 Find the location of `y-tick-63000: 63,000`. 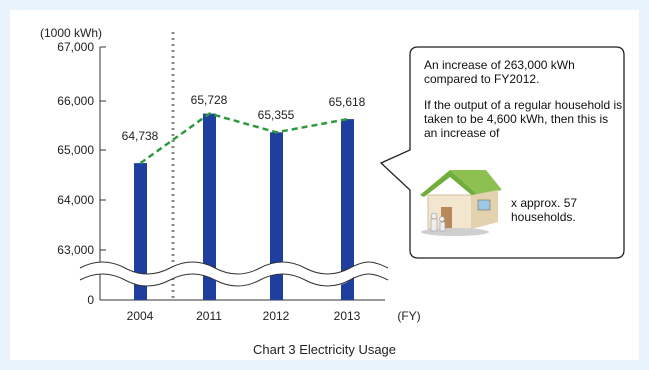

y-tick-63000: 63,000 is located at coordinates (75, 250).